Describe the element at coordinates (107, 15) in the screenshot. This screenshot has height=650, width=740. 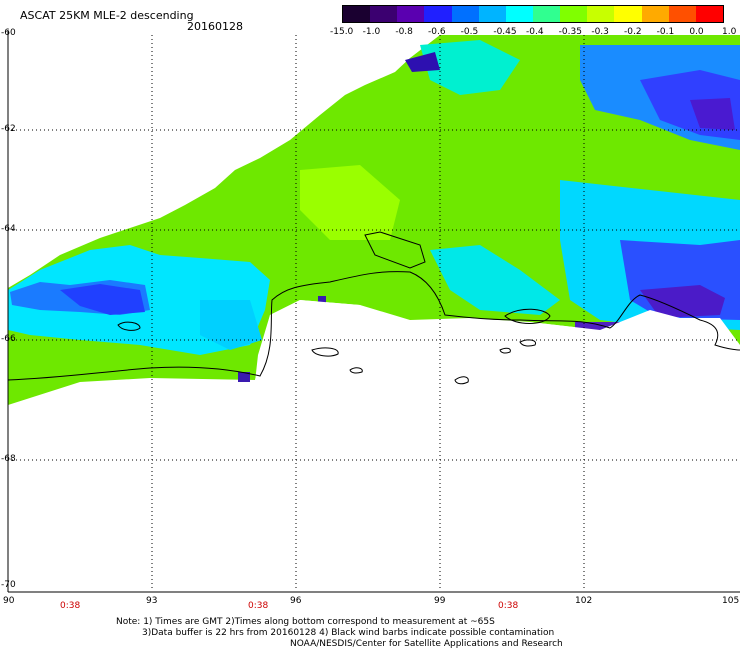
I see `map-title: ASCAT 25KM MLE-2 descending` at that location.